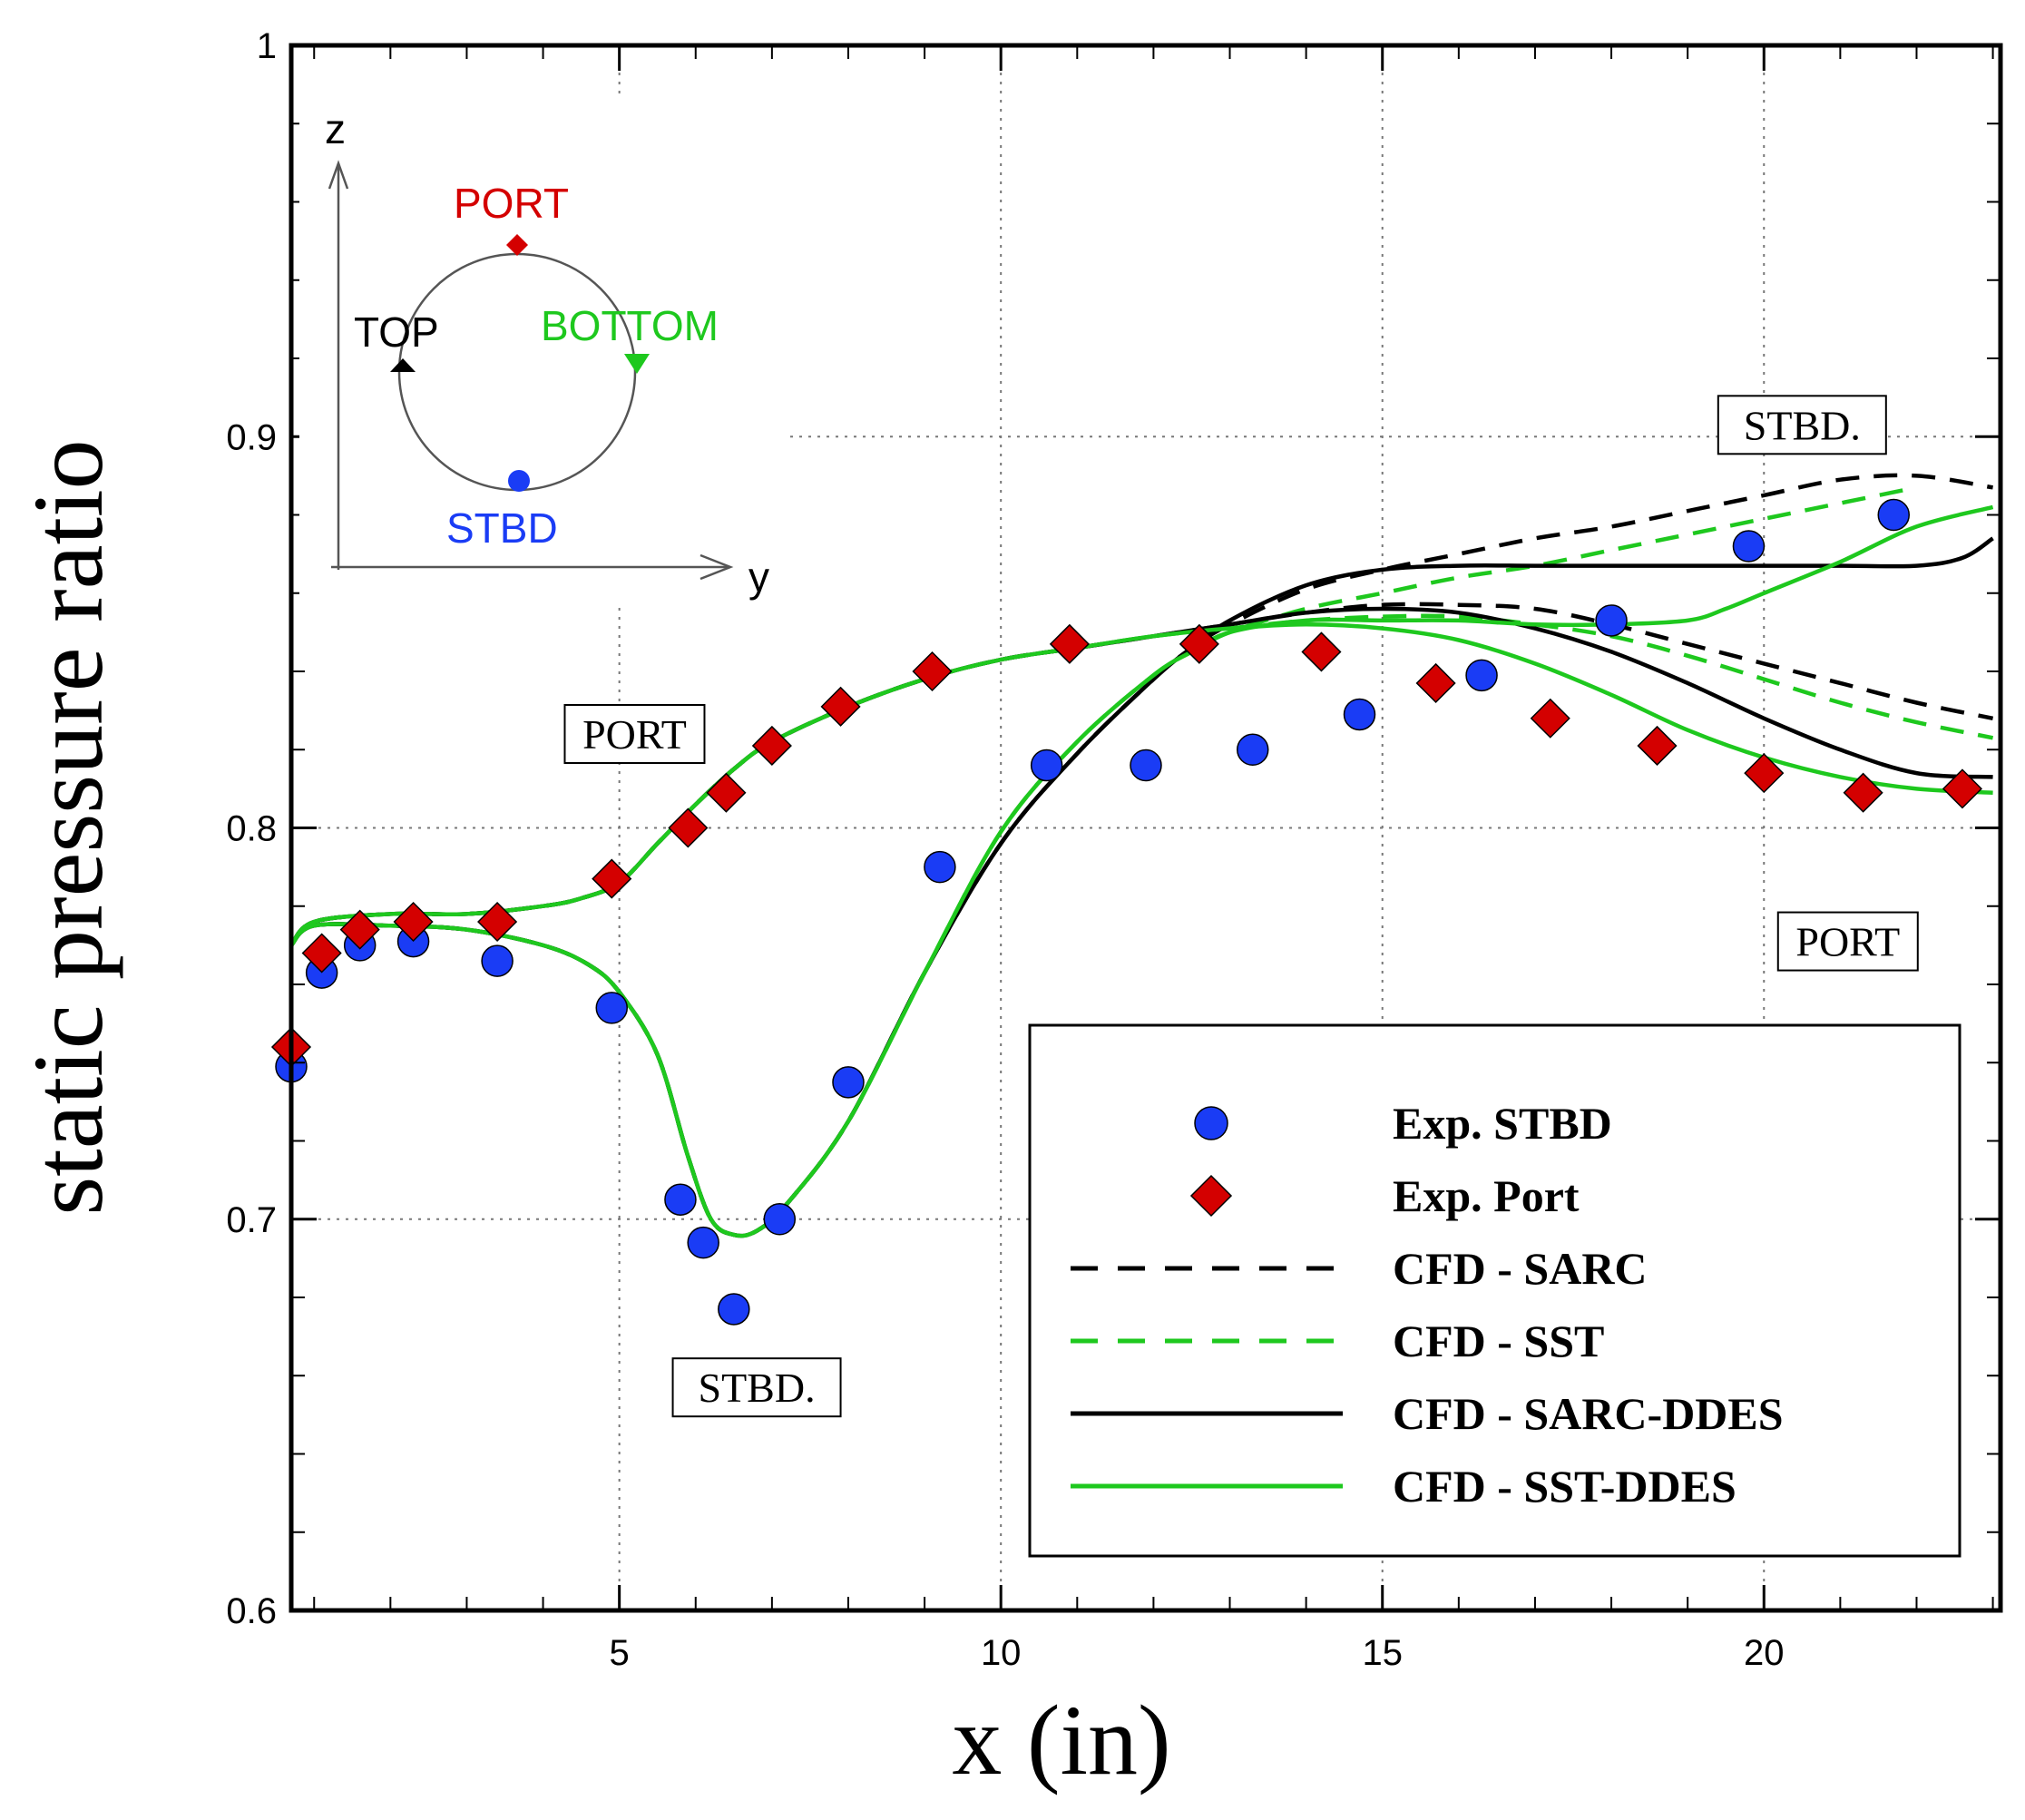 The image size is (2025, 1820). I want to click on inset-y-arrow-icon, so click(716, 567).